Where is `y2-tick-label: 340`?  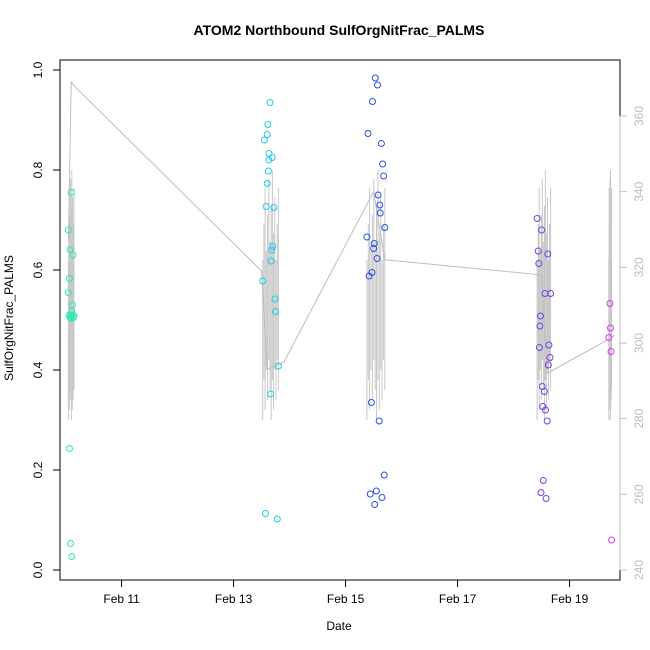
y2-tick-label: 340 is located at coordinates (639, 191).